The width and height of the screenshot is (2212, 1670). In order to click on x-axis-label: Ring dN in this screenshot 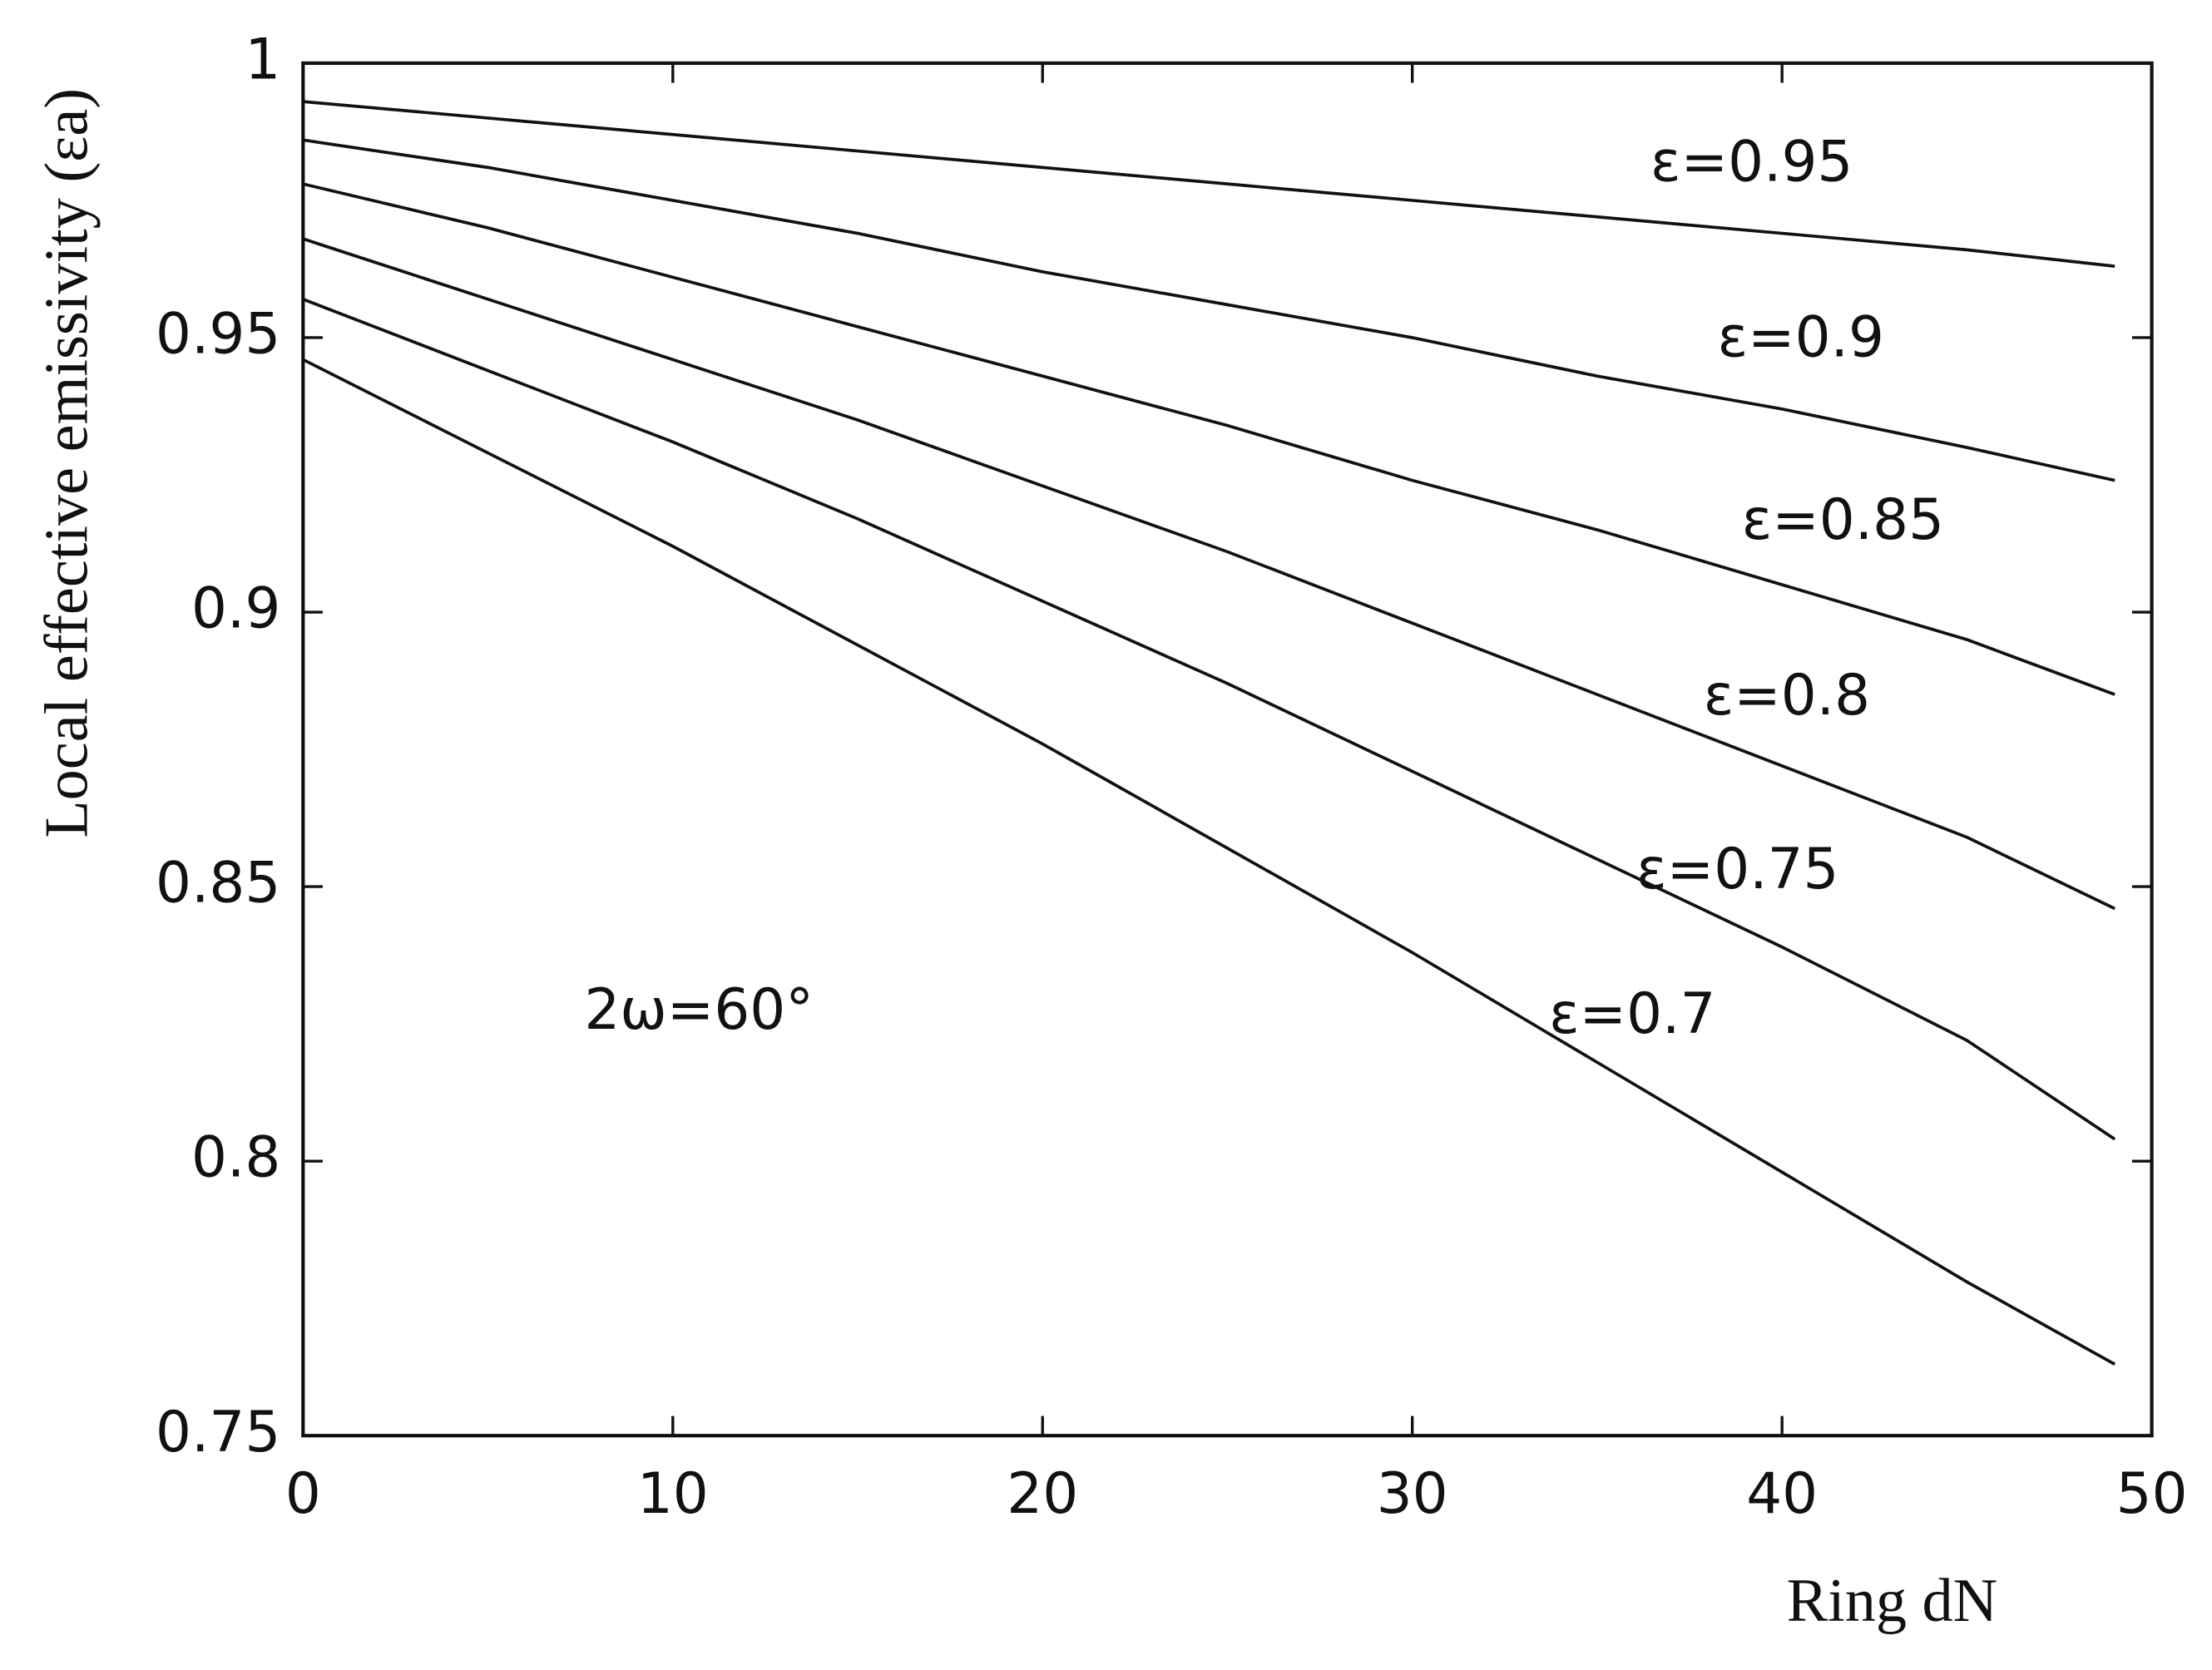, I will do `click(1892, 1601)`.